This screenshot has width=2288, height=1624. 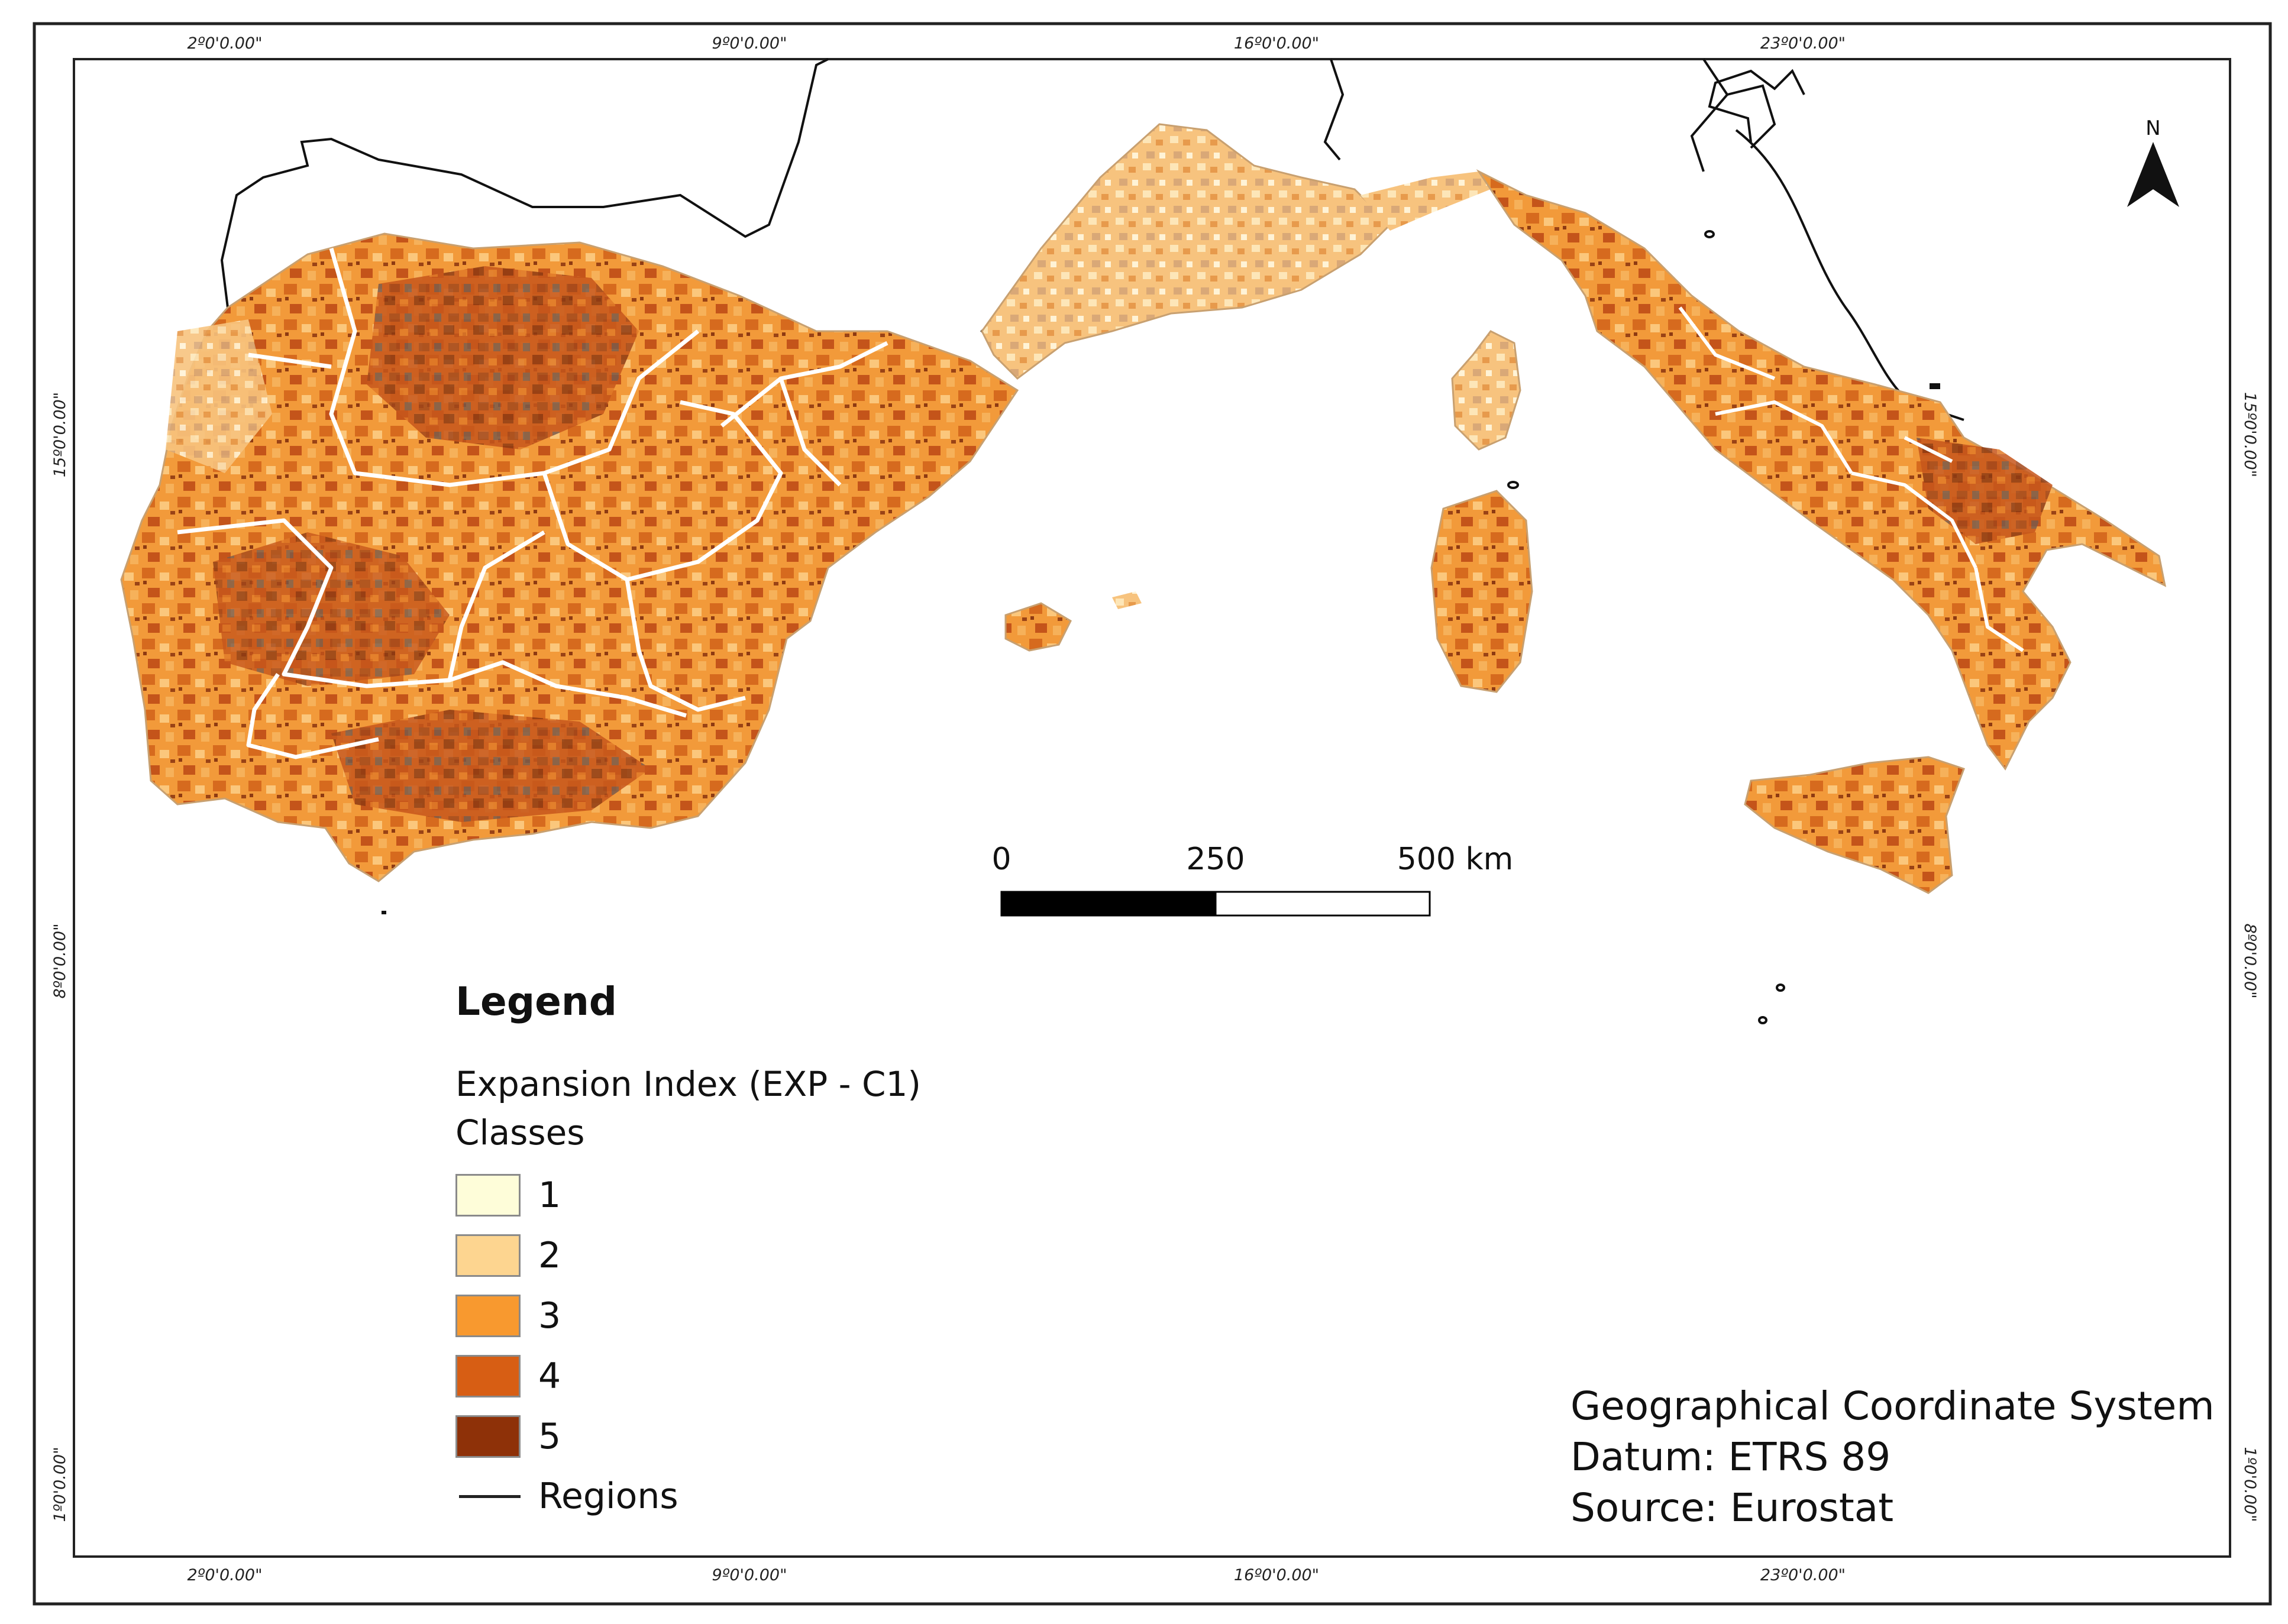 What do you see at coordinates (1710, 115) in the screenshot?
I see `slovenia-border` at bounding box center [1710, 115].